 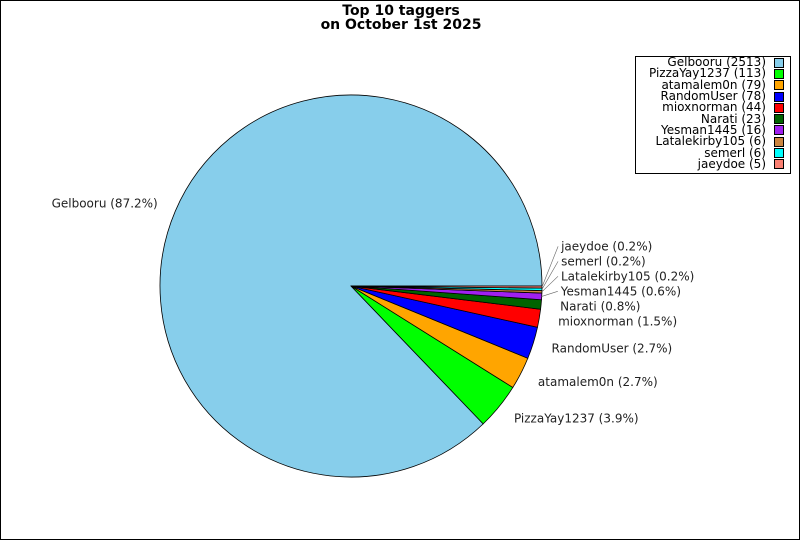 I want to click on legend-label: PizzaYay1237 (113), so click(x=707, y=73).